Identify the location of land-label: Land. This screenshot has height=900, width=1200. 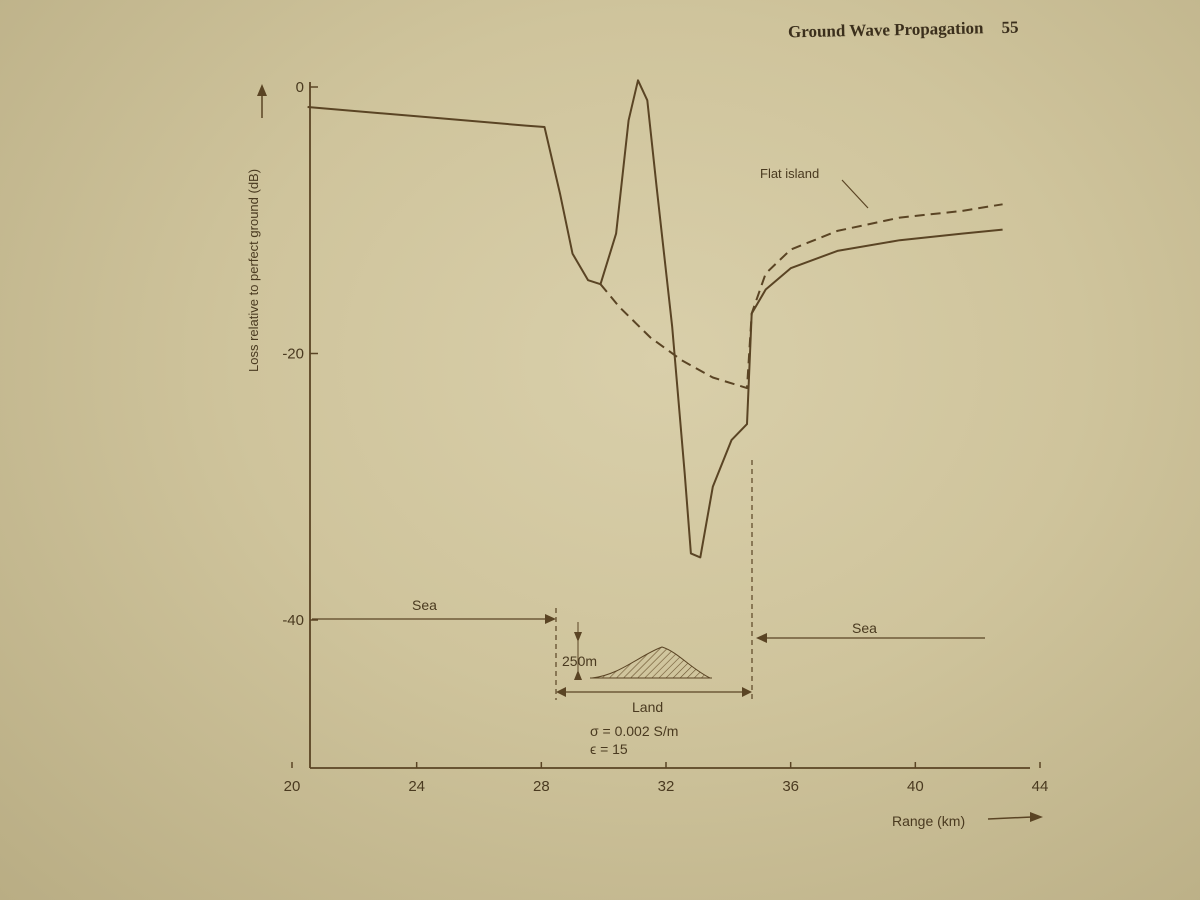
(647, 707).